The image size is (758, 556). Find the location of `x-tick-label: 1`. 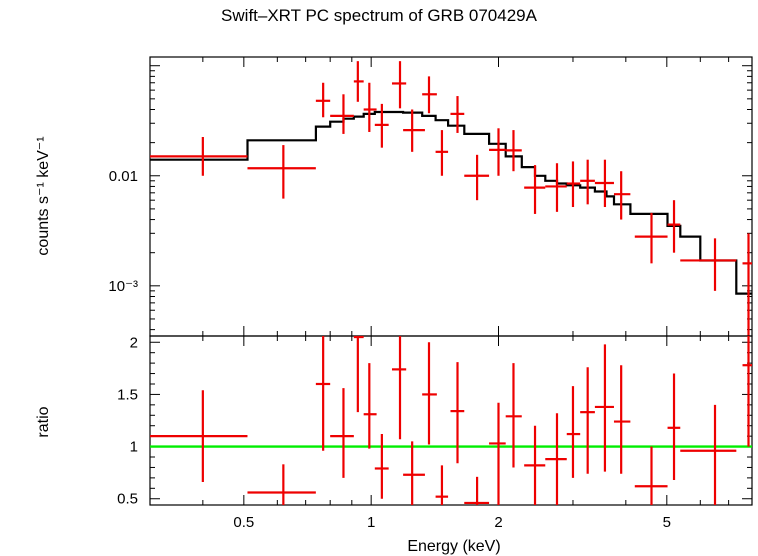

x-tick-label: 1 is located at coordinates (371, 522).